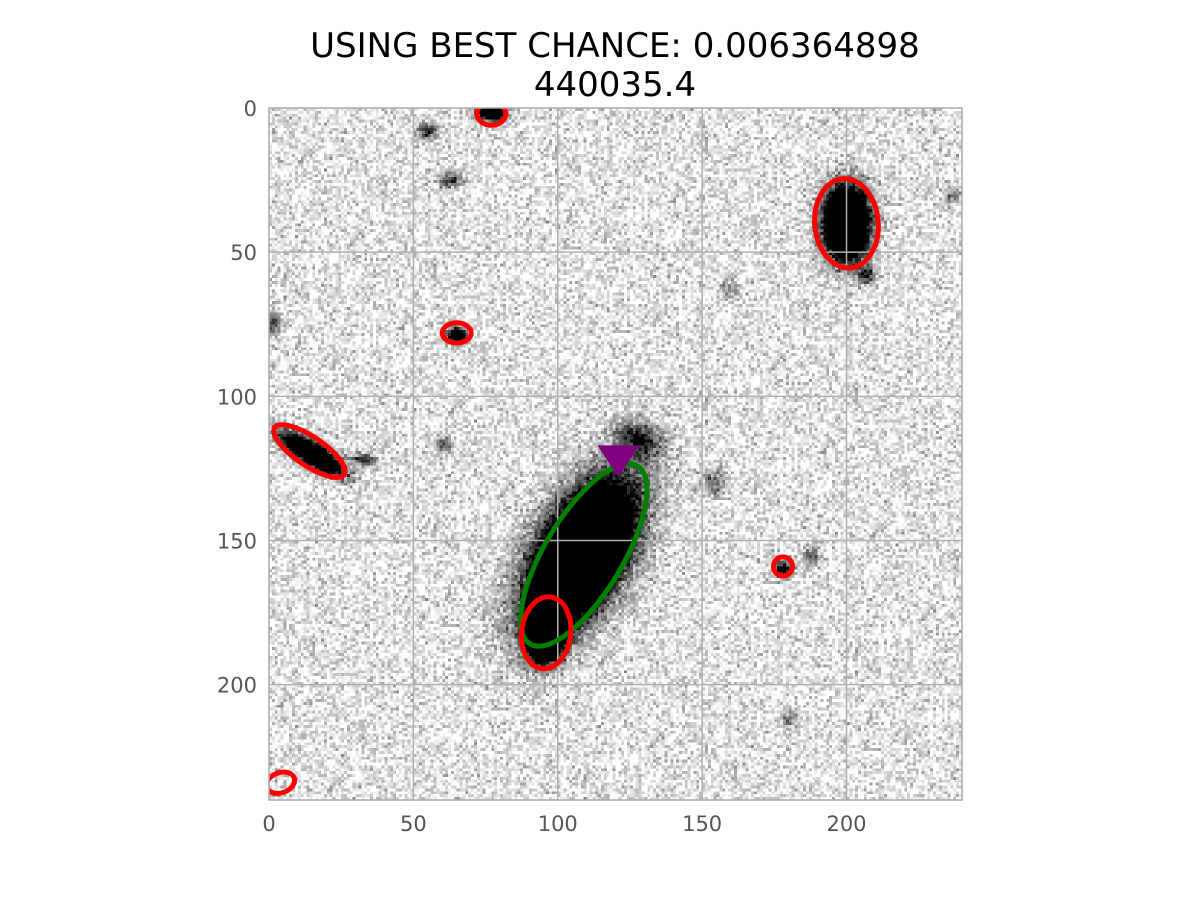 This screenshot has height=900, width=1200. Describe the element at coordinates (413, 824) in the screenshot. I see `x-tick-label: 50` at that location.